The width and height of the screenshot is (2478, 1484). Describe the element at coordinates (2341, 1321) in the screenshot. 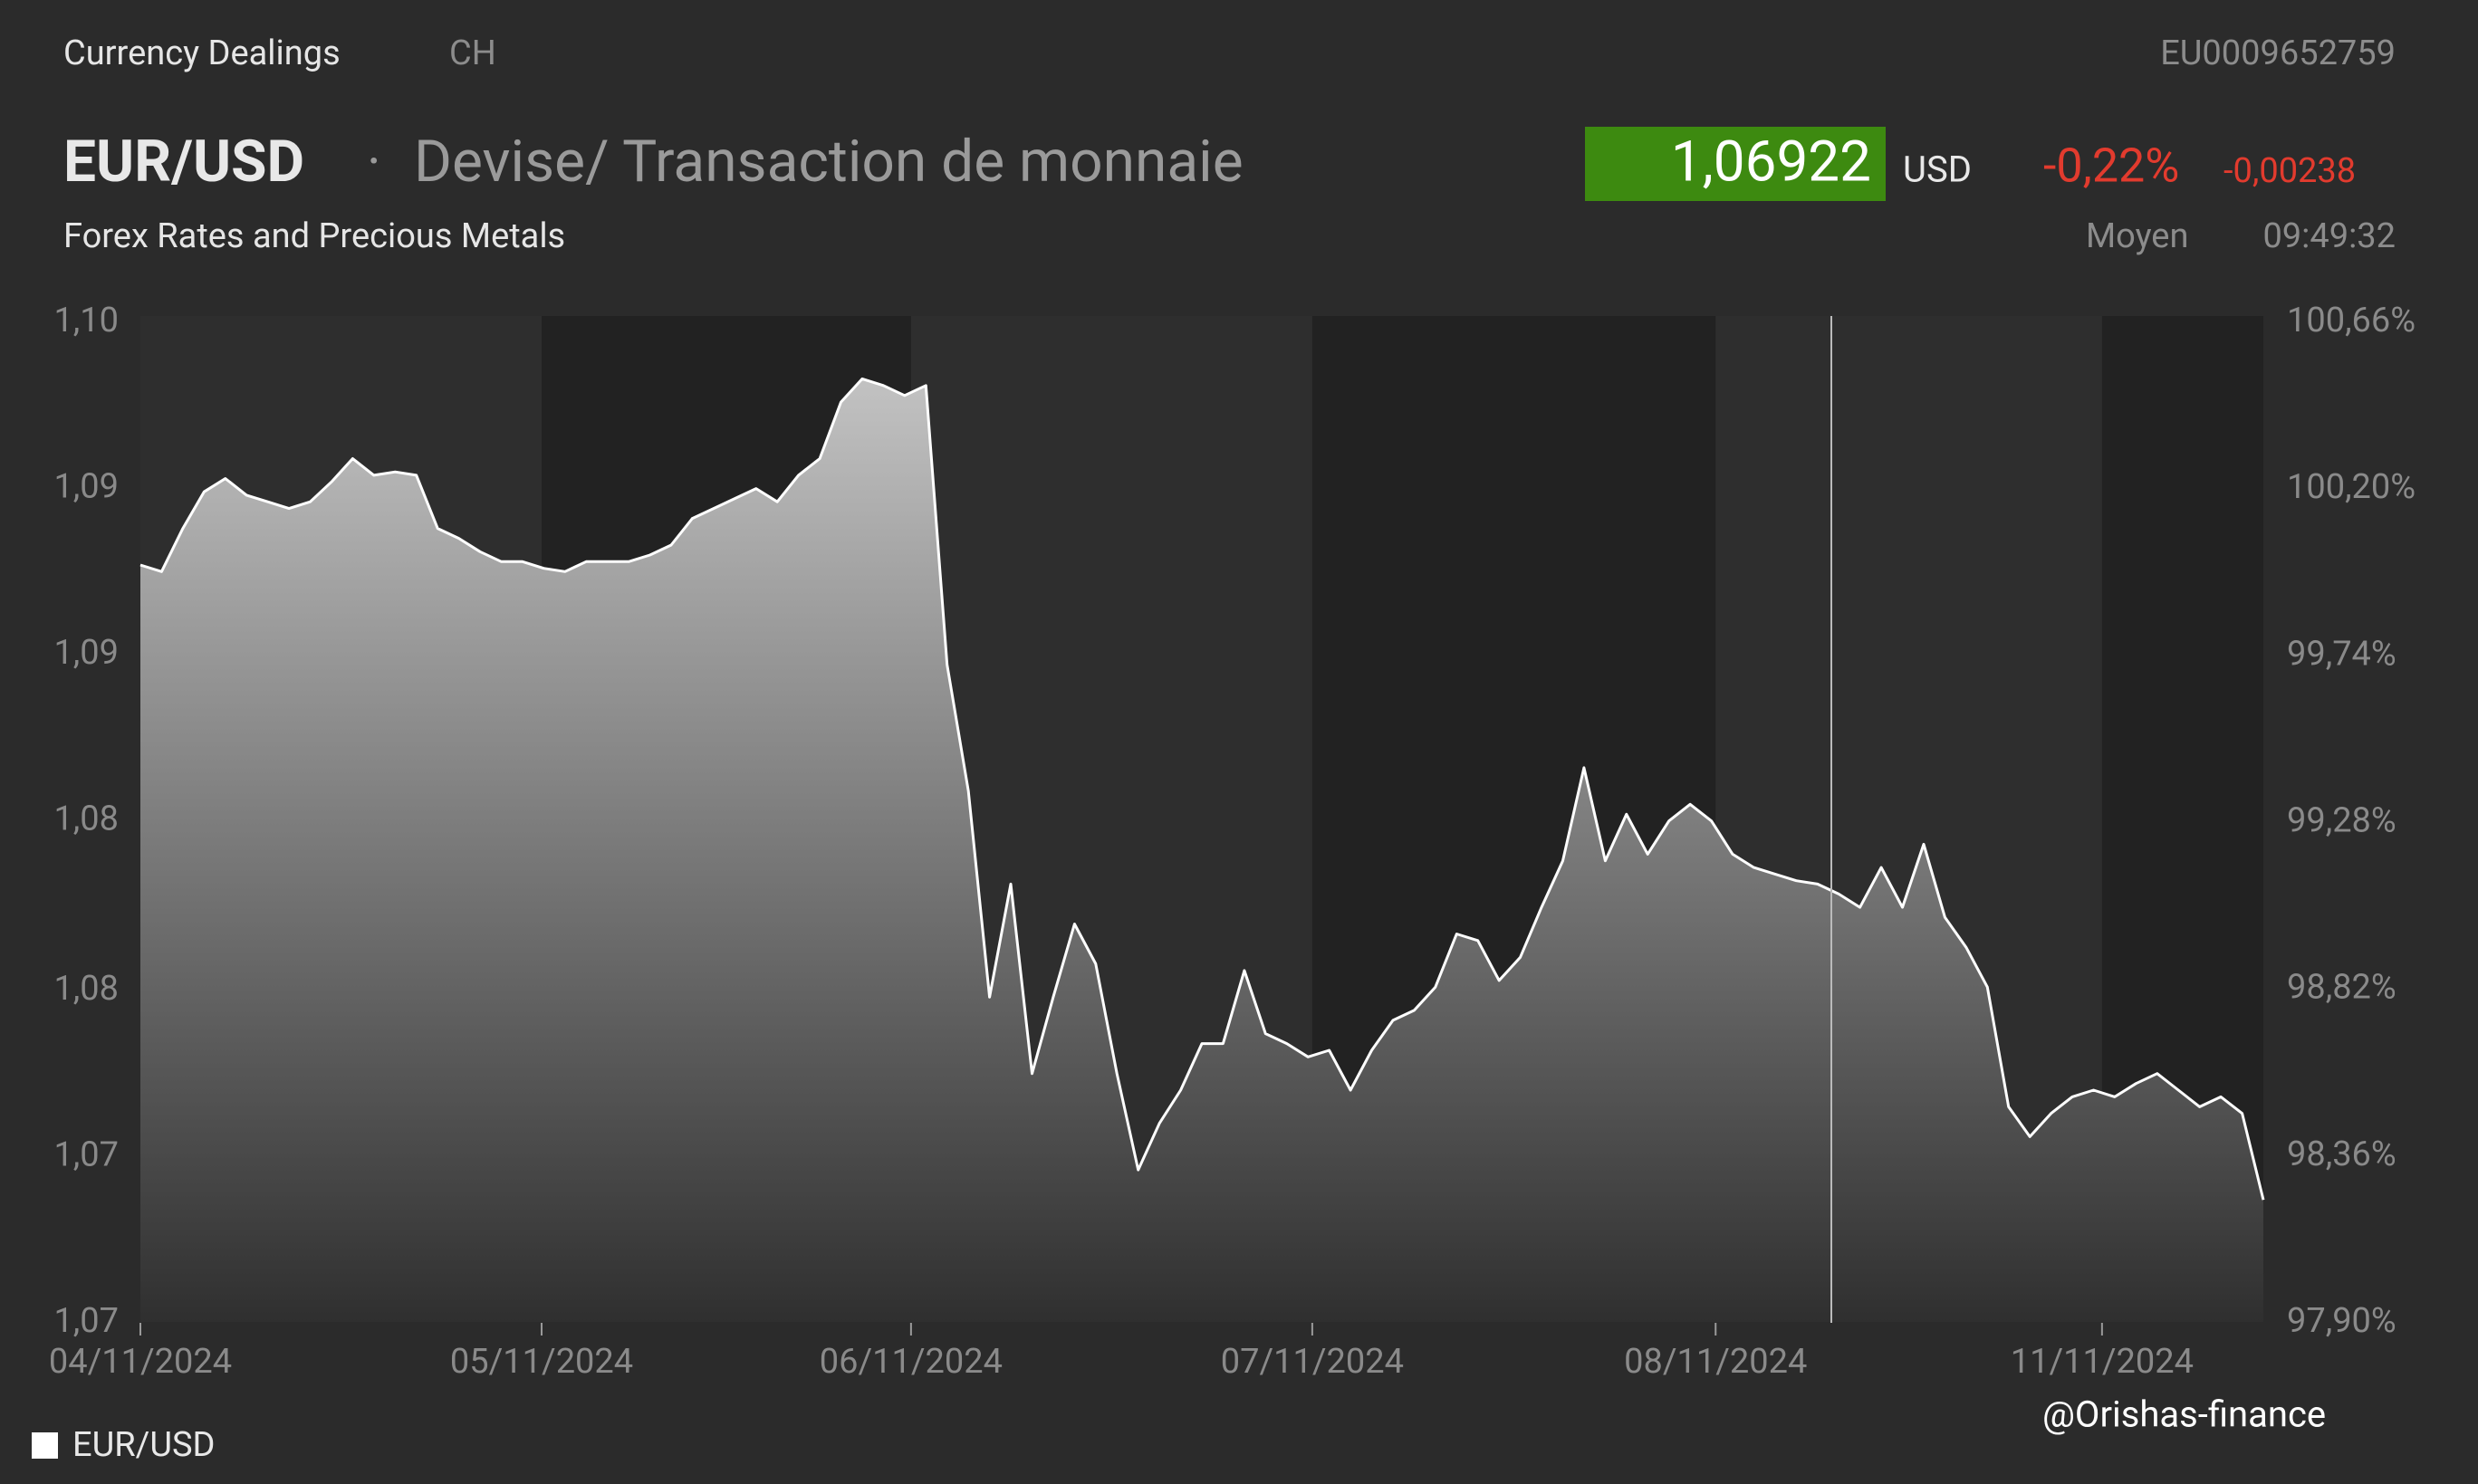

I see `y2-tick-label: 97,90%` at that location.